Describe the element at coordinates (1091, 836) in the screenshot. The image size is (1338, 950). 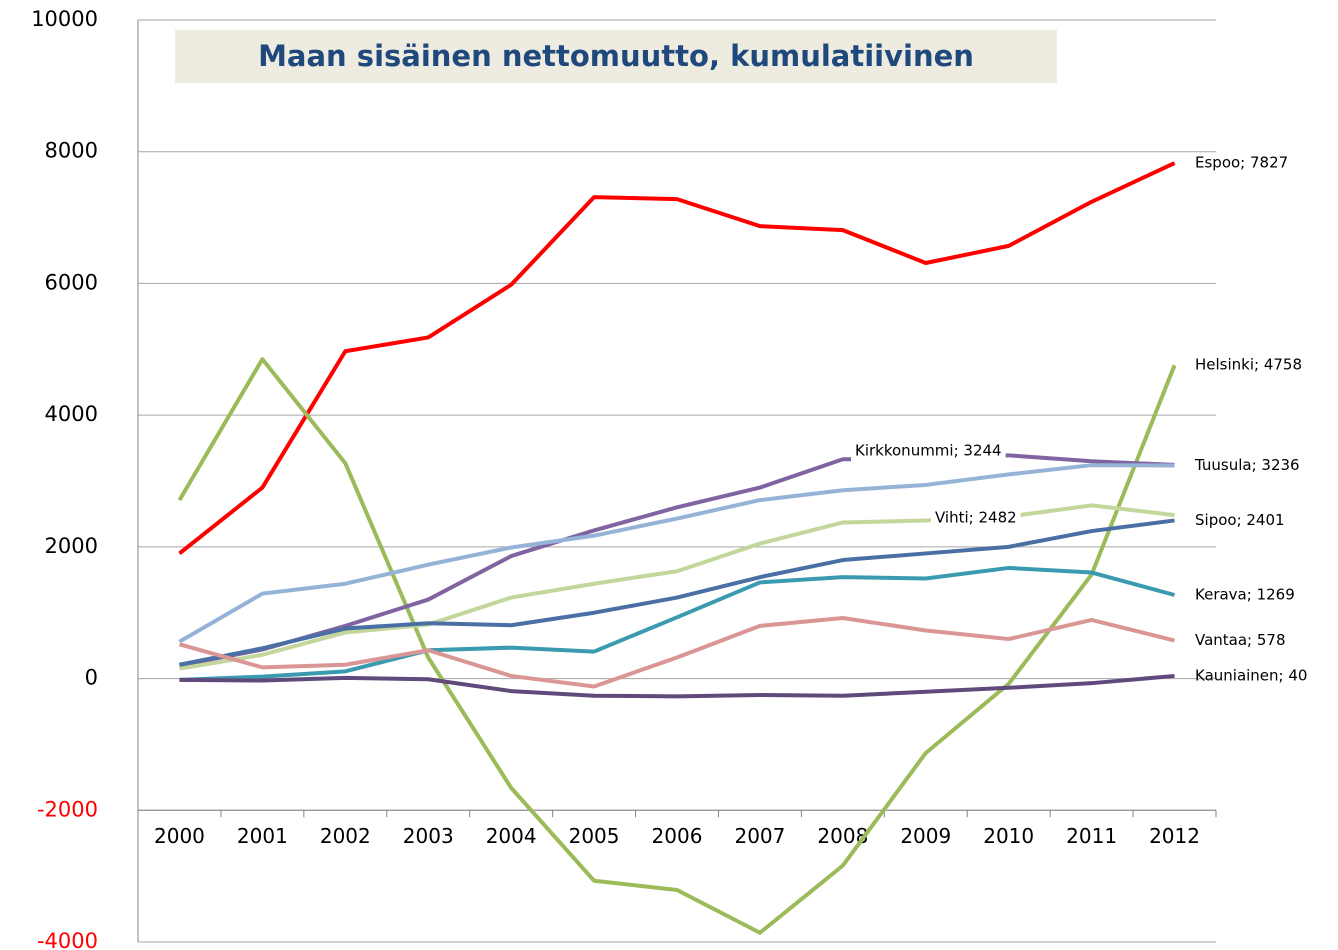
I see `x-tick-label: 2011` at that location.